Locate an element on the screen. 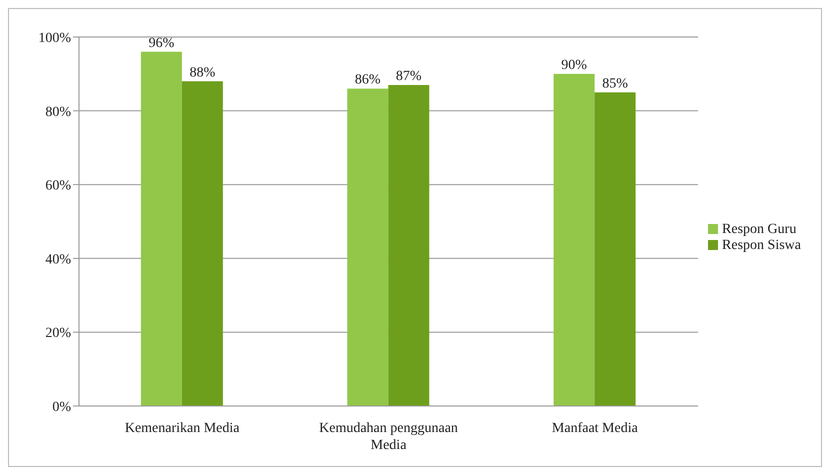  y-tick-label: 40% is located at coordinates (58, 260).